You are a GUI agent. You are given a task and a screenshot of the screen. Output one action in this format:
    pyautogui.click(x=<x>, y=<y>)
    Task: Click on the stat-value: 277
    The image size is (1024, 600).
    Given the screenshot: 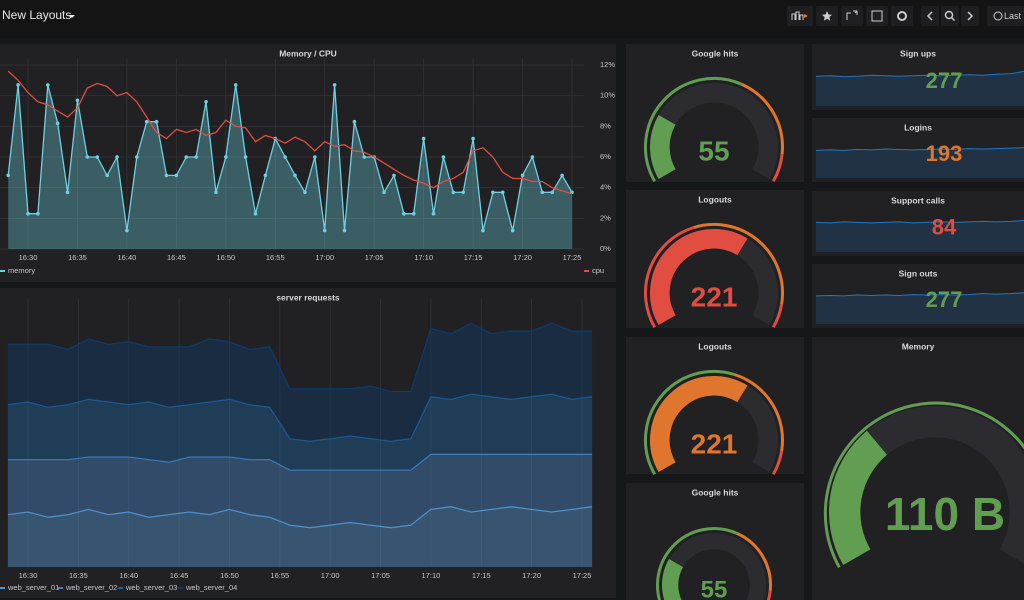 What is the action you would take?
    pyautogui.click(x=944, y=80)
    